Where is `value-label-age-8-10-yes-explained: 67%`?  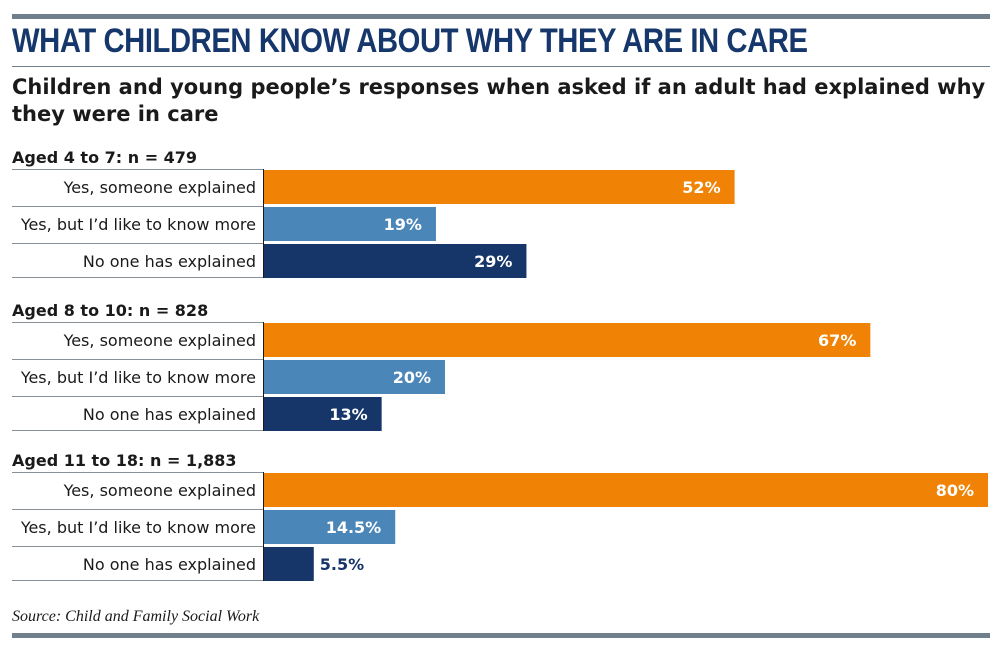
value-label-age-8-10-yes-explained: 67% is located at coordinates (837, 340).